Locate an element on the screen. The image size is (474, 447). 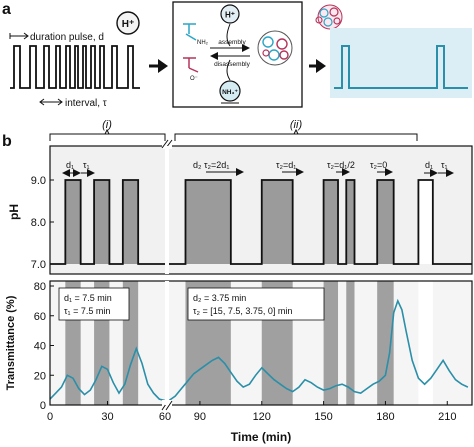
ph-tick-label: 8.0 is located at coordinates (38, 223).